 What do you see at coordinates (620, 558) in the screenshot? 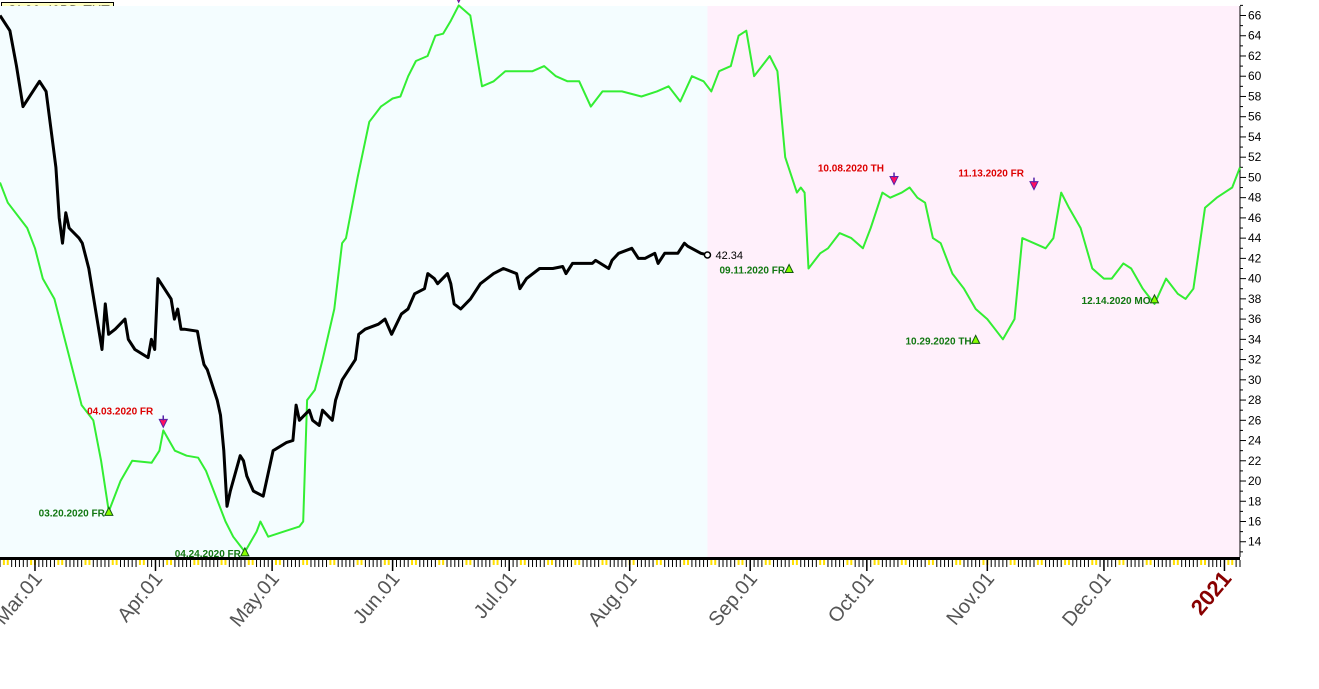
I see `x-axis-line` at bounding box center [620, 558].